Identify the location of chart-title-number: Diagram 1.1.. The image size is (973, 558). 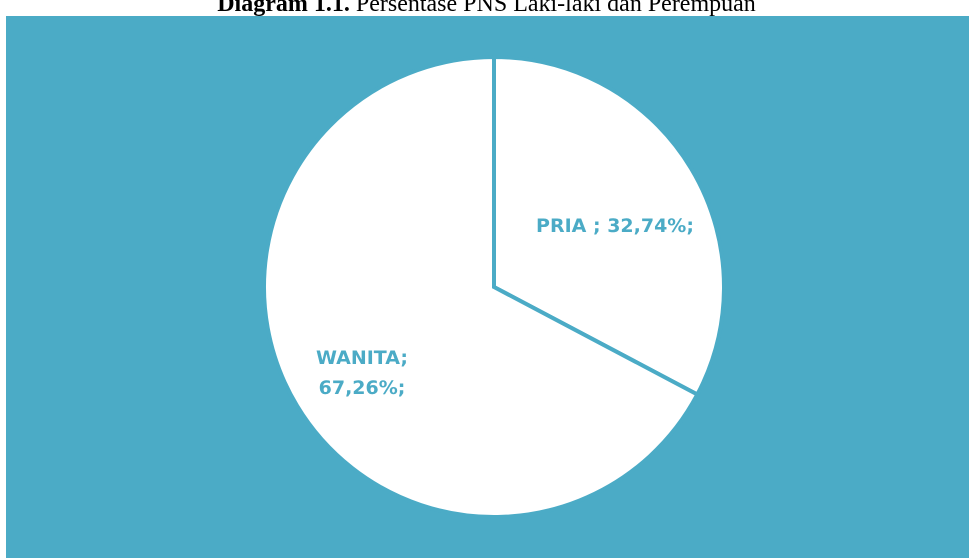
(283, 8).